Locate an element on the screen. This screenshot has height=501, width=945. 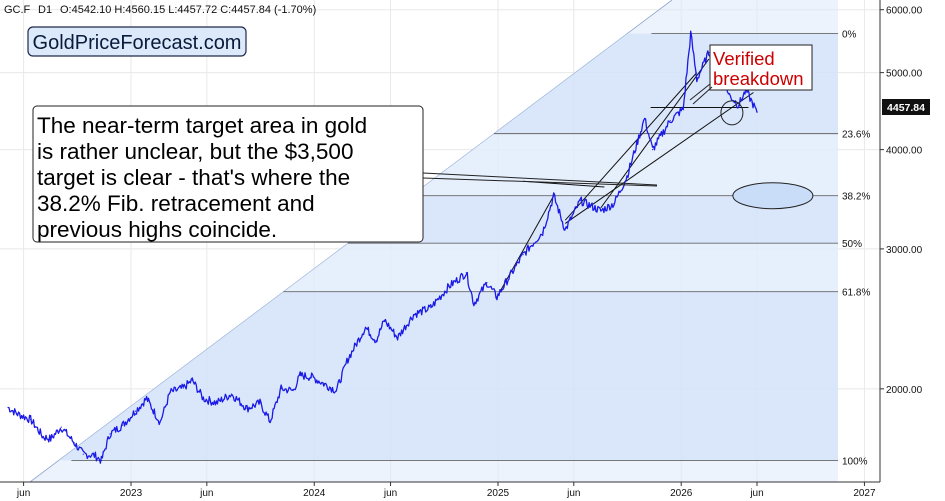
y-tick-label: 2000.00 is located at coordinates (904, 390).